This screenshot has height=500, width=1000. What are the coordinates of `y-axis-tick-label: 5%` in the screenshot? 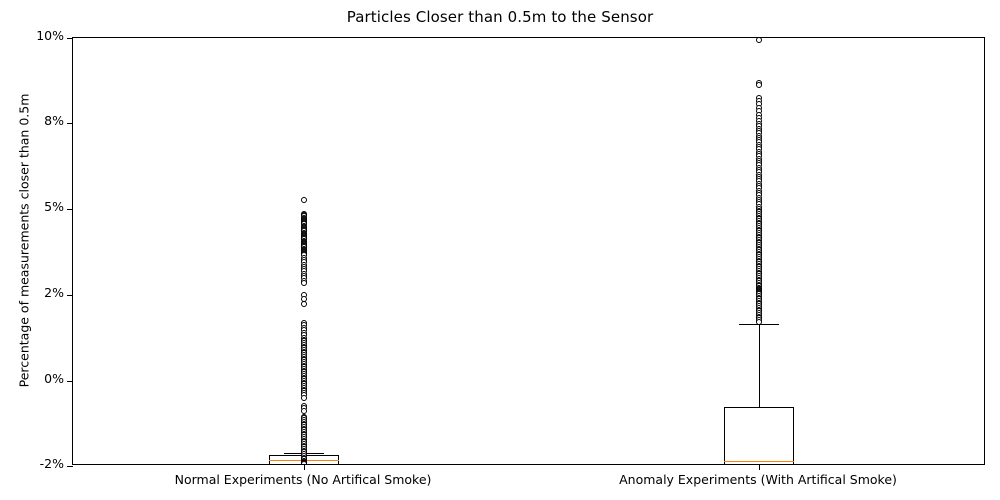 It's located at (54, 206).